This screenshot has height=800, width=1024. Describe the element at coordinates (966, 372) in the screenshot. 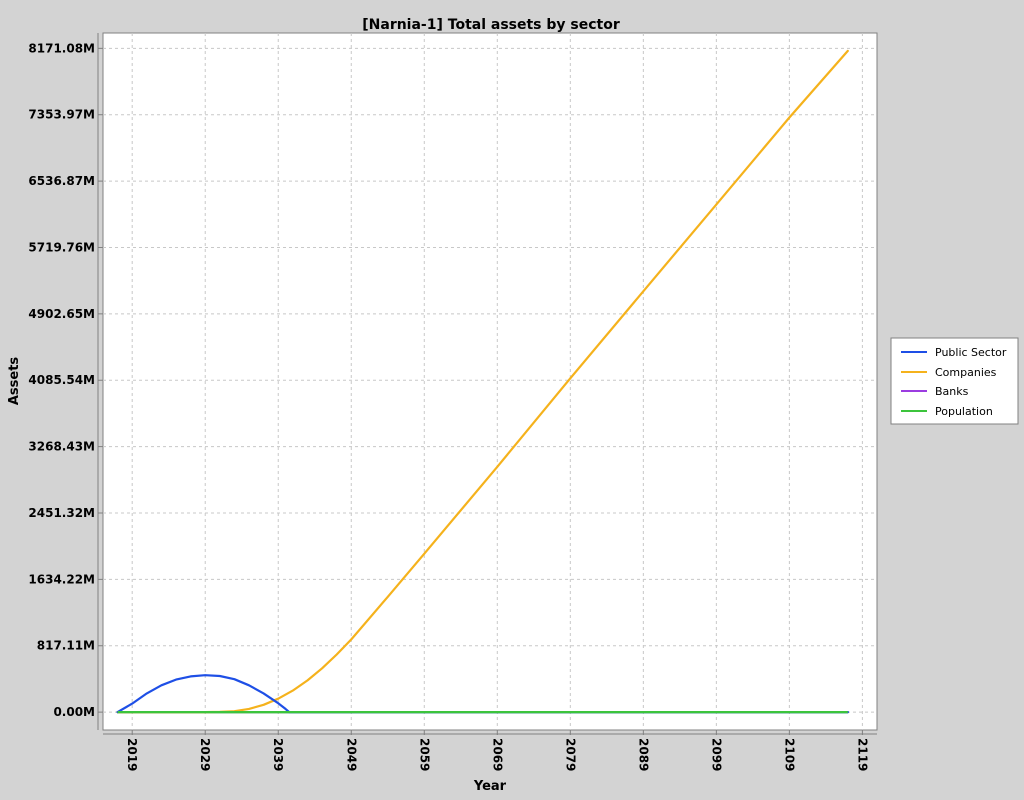

I see `legend-label-companies: Companies` at that location.